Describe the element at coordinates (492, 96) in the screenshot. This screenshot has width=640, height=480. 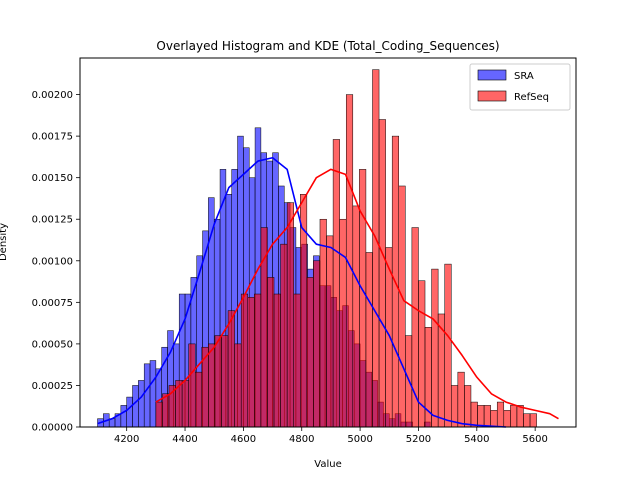
I see `legend-swatch-refseq` at that location.